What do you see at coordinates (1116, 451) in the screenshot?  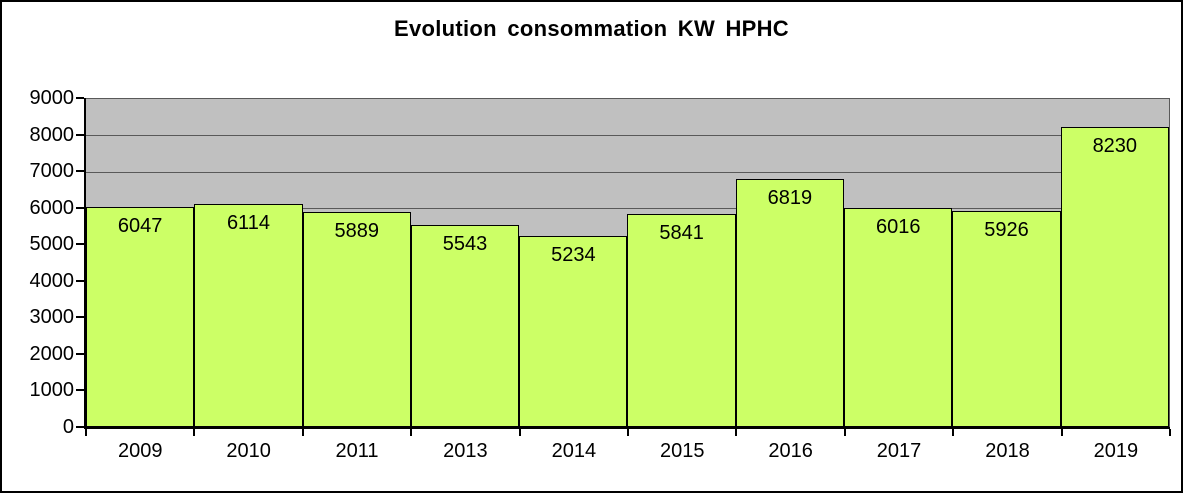 I see `x-tick-label: 2019` at bounding box center [1116, 451].